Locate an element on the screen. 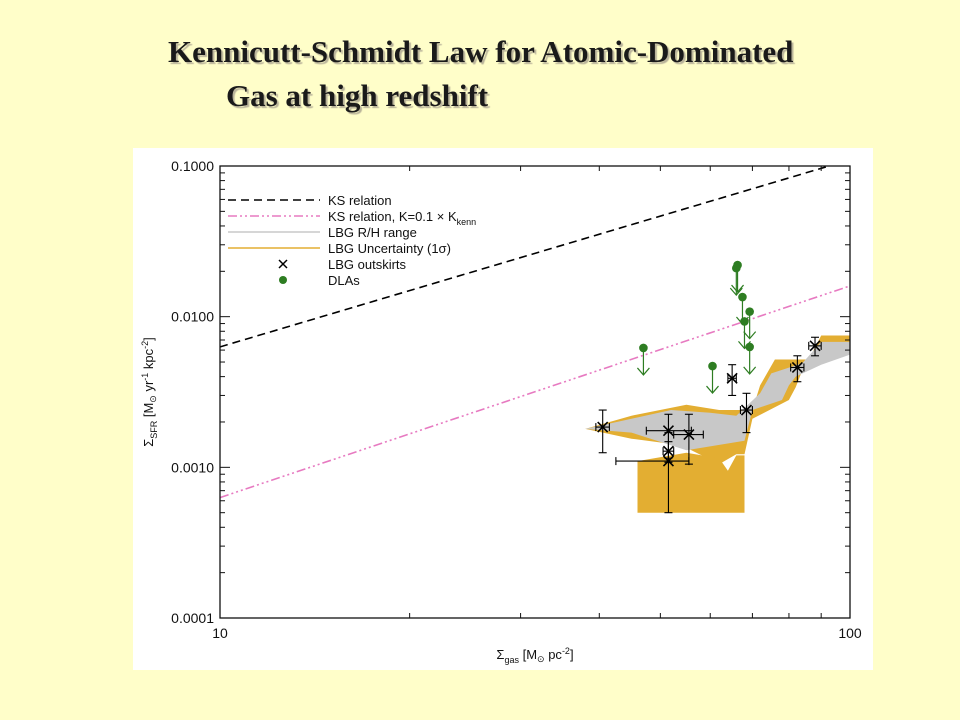 This screenshot has width=960, height=720. legend-entry-dla: DLAs is located at coordinates (319, 280).